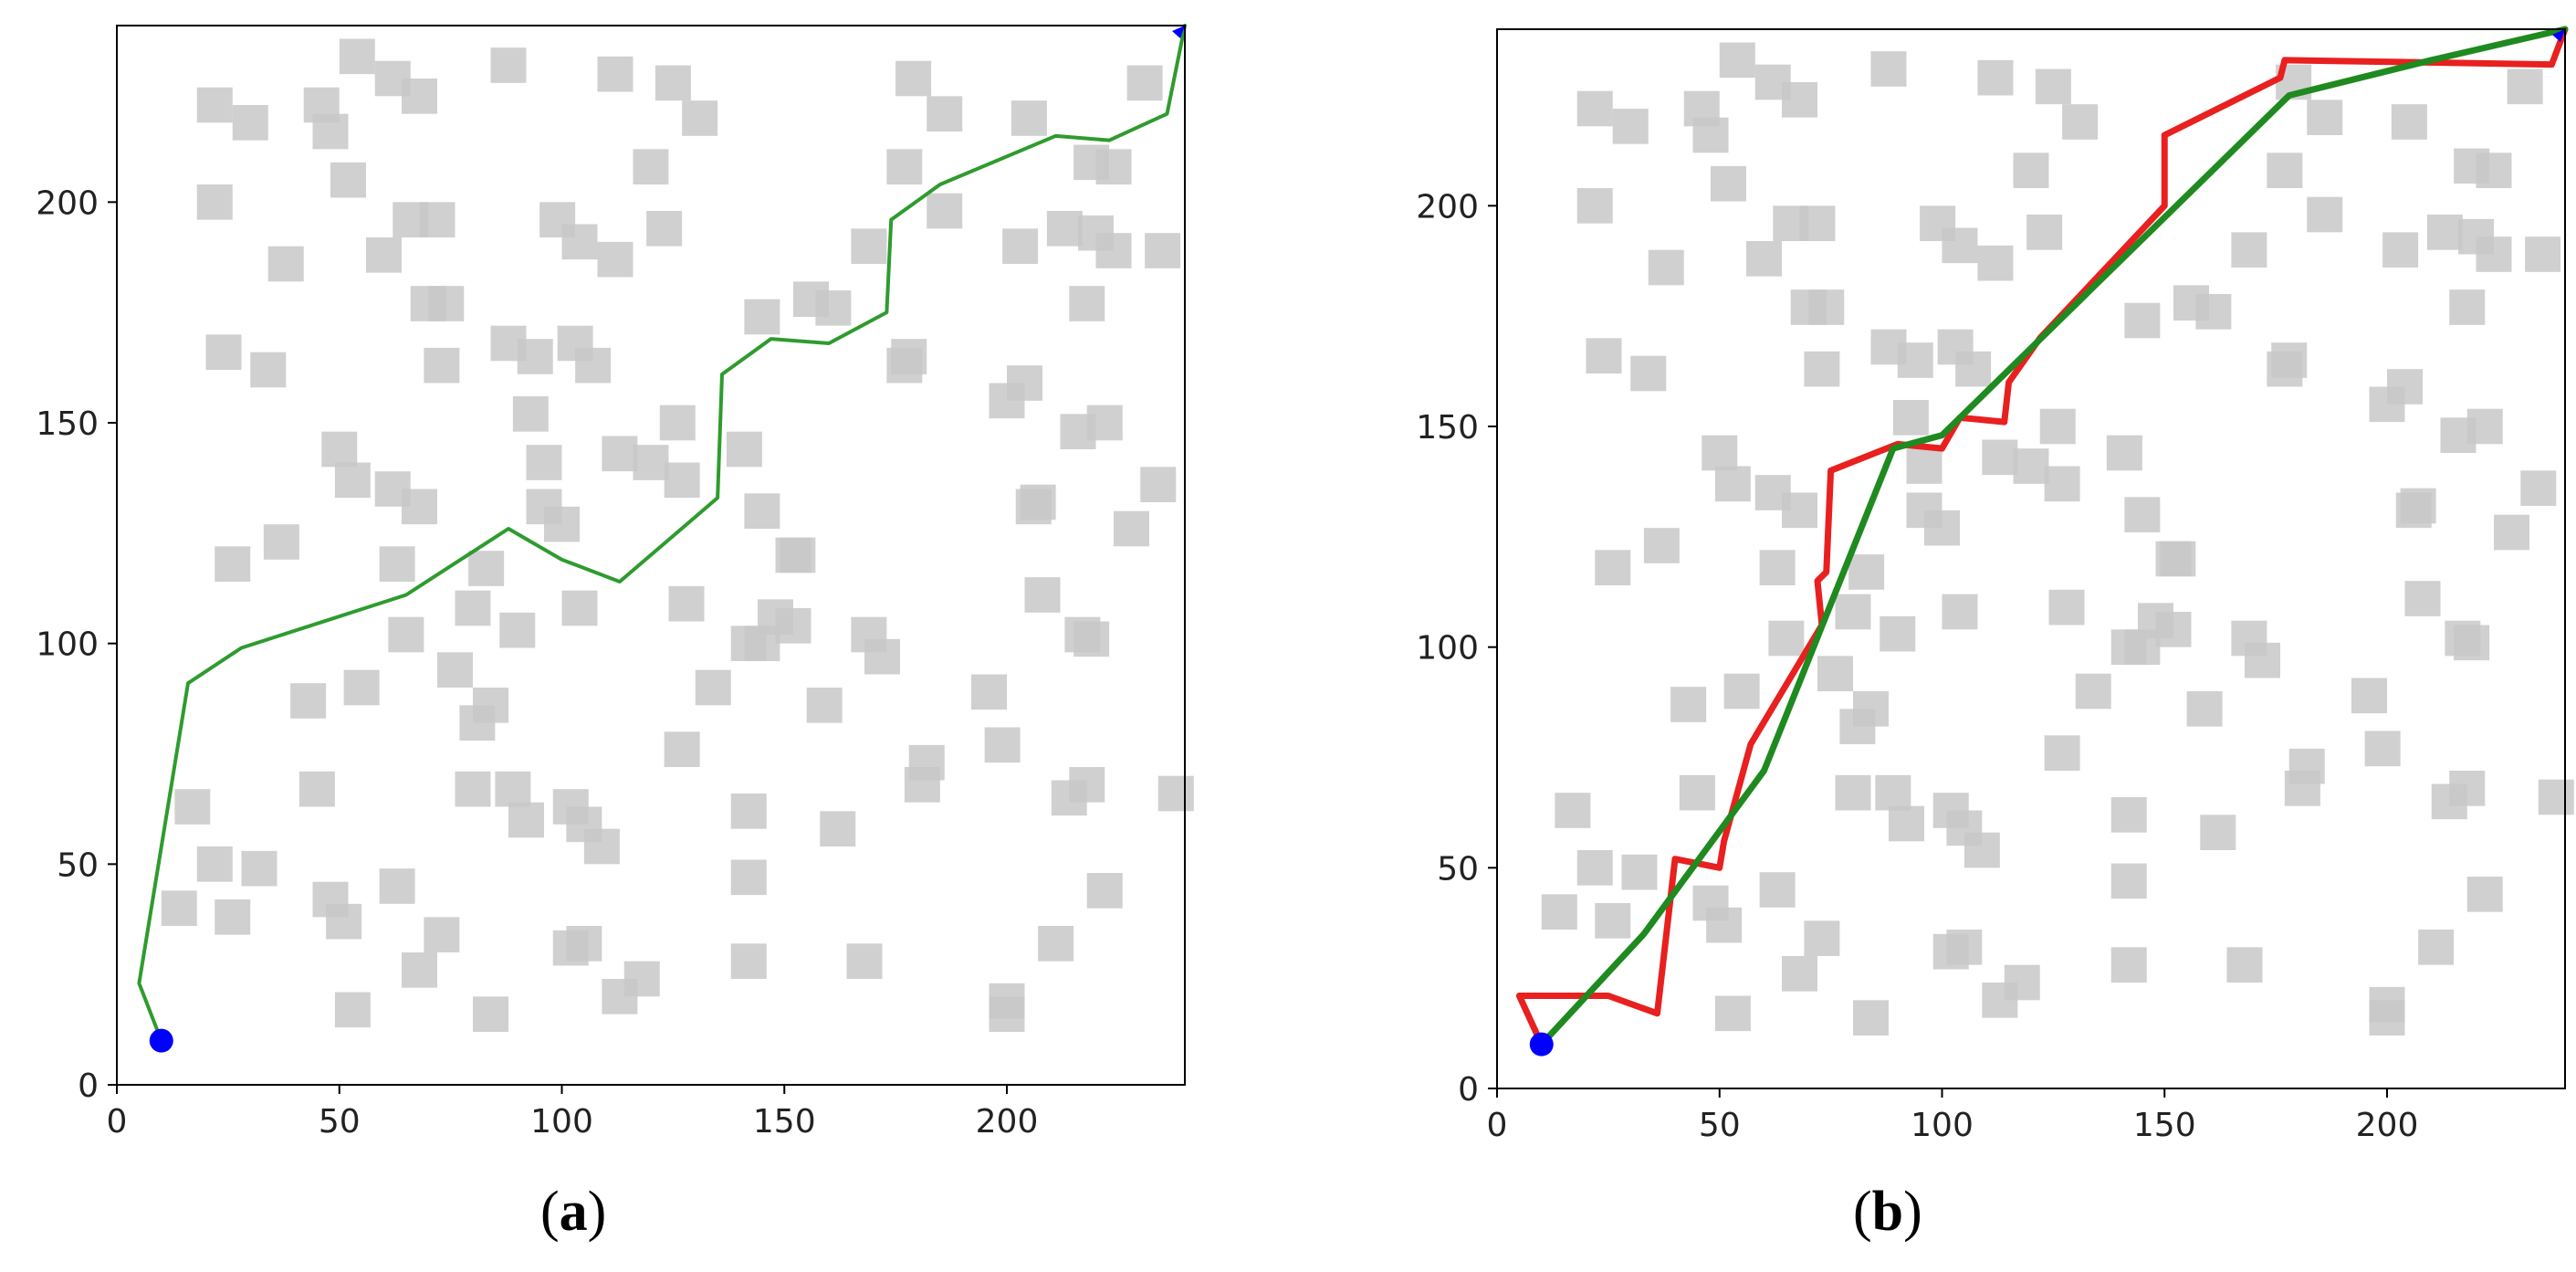 This screenshot has height=1272, width=2576. What do you see at coordinates (89, 1086) in the screenshot?
I see `y-tick-label-a-0: 0` at bounding box center [89, 1086].